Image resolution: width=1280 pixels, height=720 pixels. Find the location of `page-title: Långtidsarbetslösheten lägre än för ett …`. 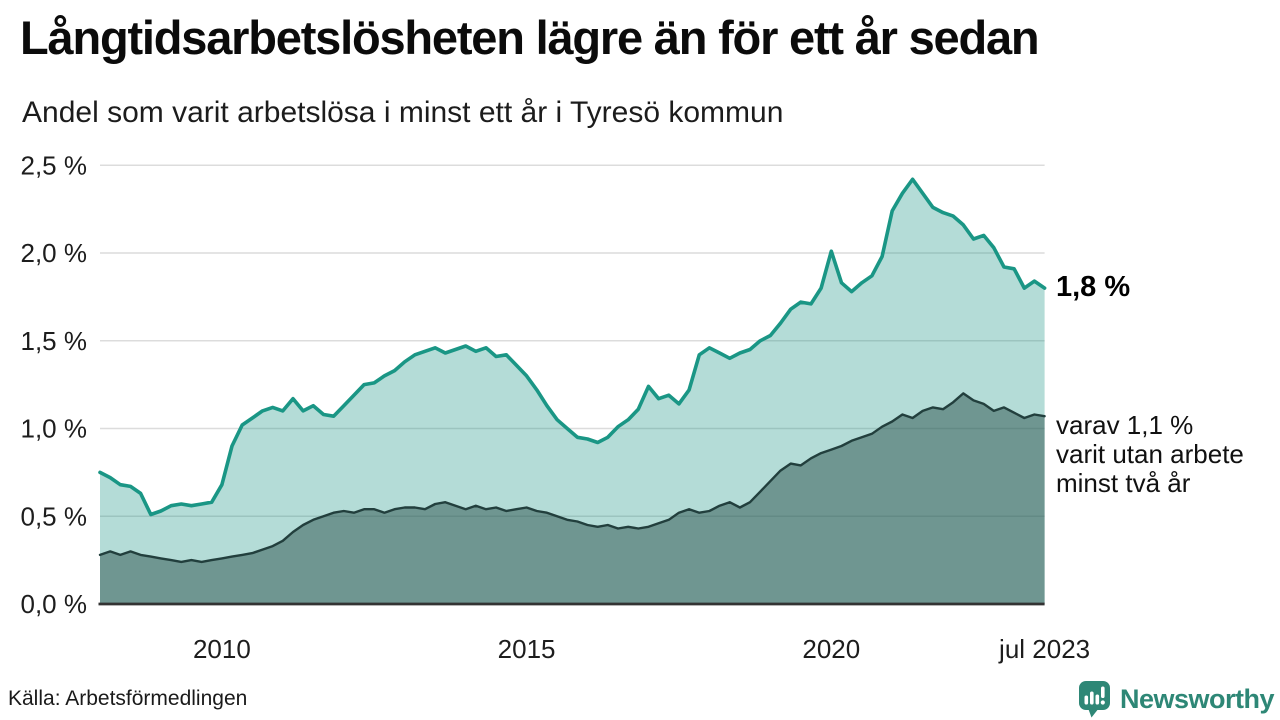

page-title: Långtidsarbetslösheten lägre än för ett … is located at coordinates (530, 37).